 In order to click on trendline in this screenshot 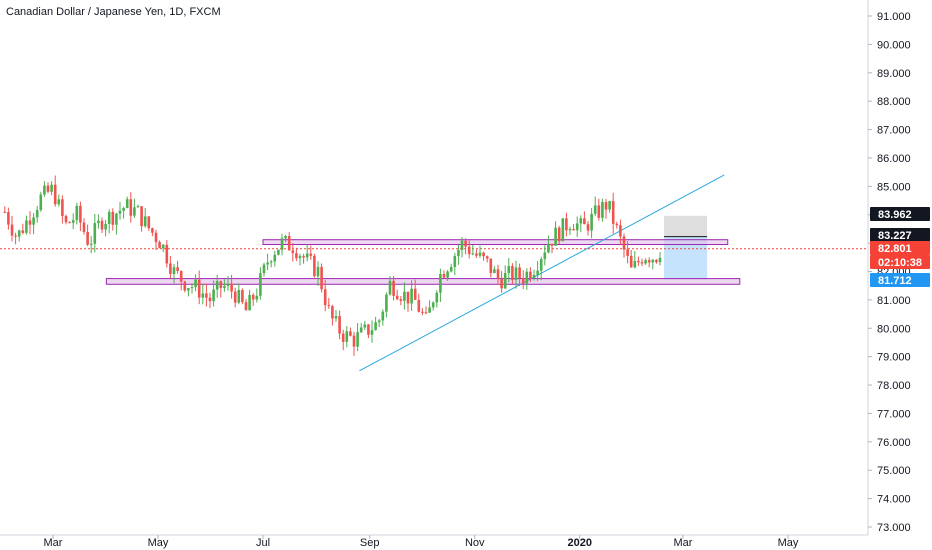, I will do `click(542, 273)`.